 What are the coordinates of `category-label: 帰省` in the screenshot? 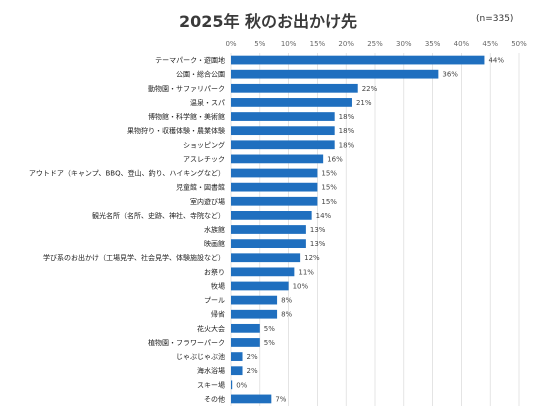 It's located at (218, 314).